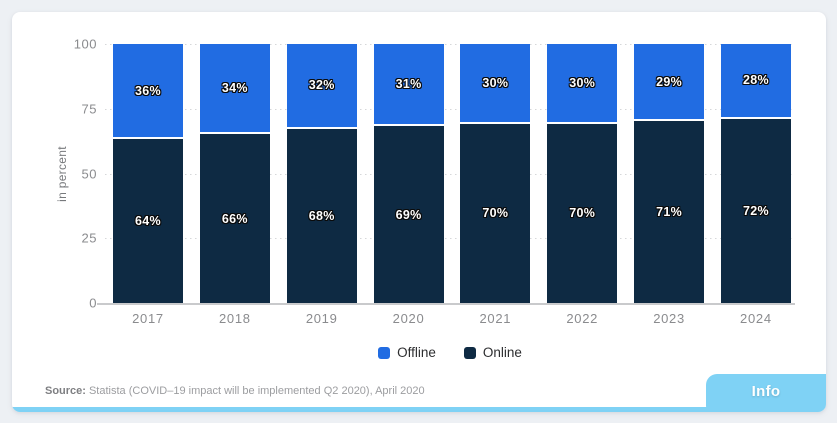 This screenshot has height=423, width=837. What do you see at coordinates (419, 409) in the screenshot?
I see `bottom-accent-strip` at bounding box center [419, 409].